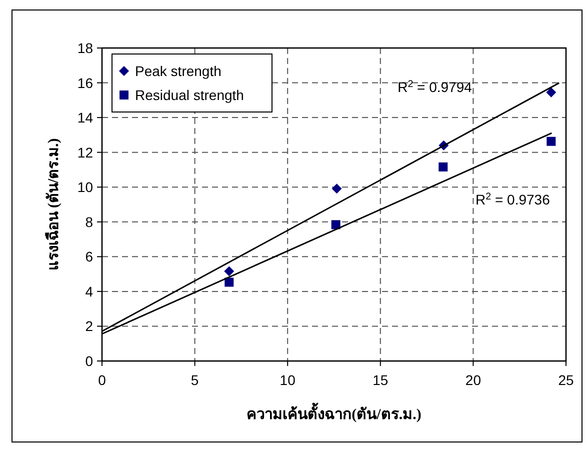  What do you see at coordinates (89, 326) in the screenshot?
I see `y-tick-label: 2` at bounding box center [89, 326].